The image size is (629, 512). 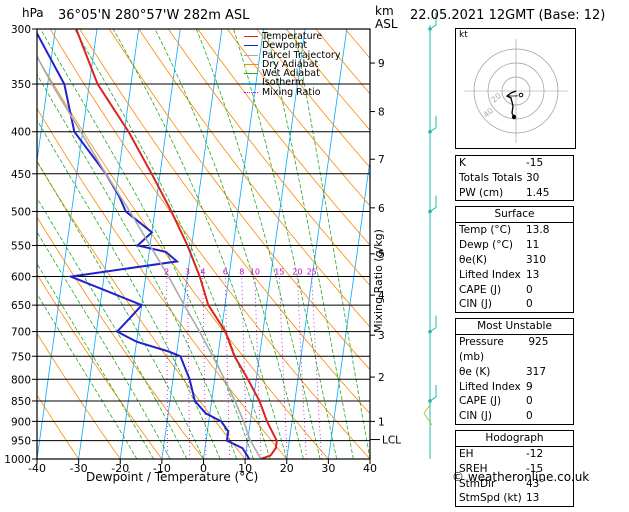 I want to click on x-tick-label: 0, so click(x=203, y=468).